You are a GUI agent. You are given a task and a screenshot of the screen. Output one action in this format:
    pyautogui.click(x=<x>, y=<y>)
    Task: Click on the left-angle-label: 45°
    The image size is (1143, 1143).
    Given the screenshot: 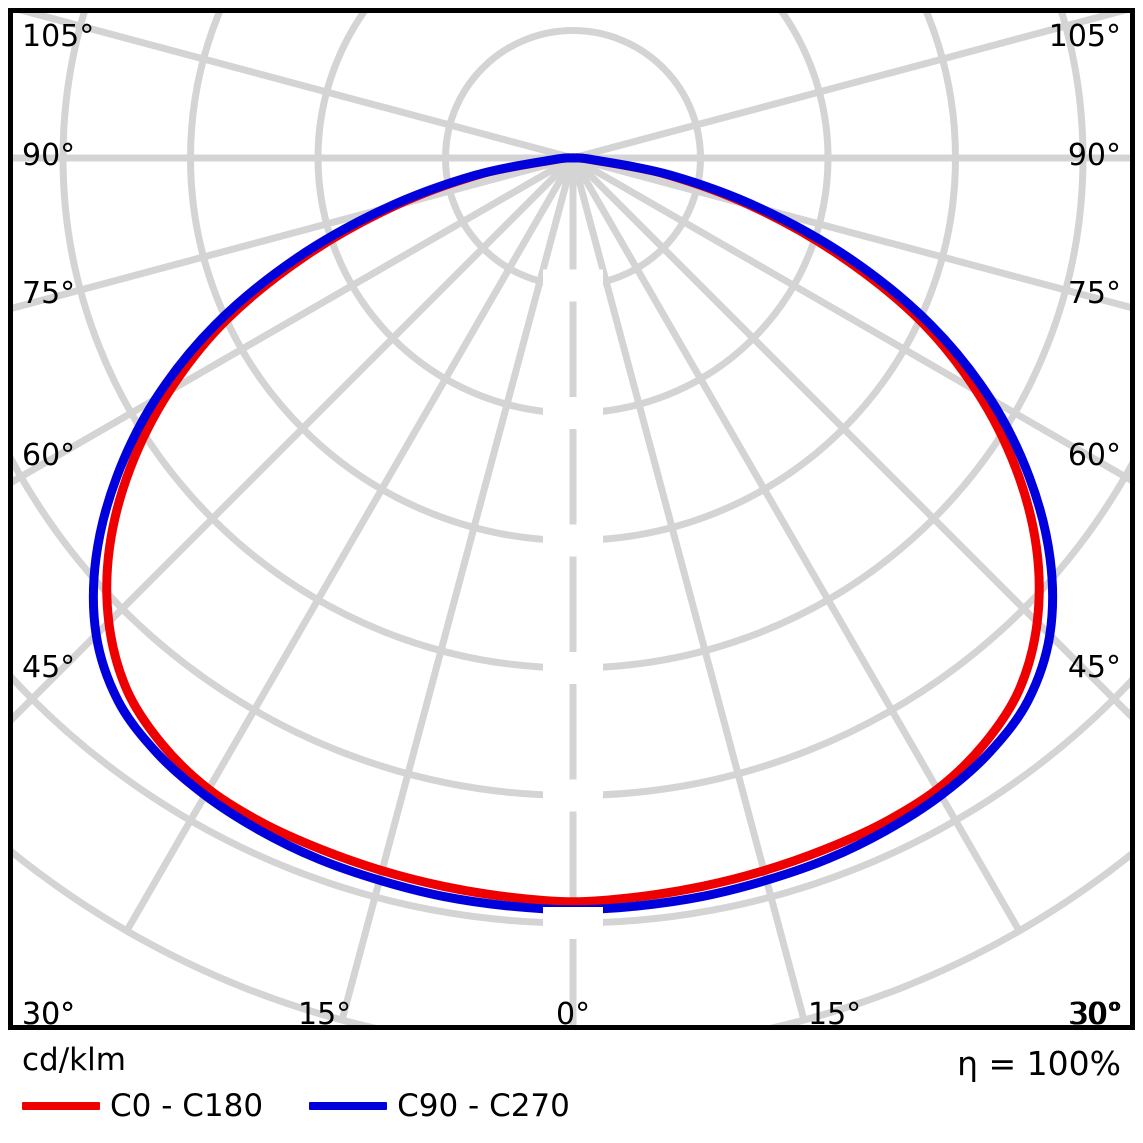 What is the action you would take?
    pyautogui.click(x=49, y=667)
    